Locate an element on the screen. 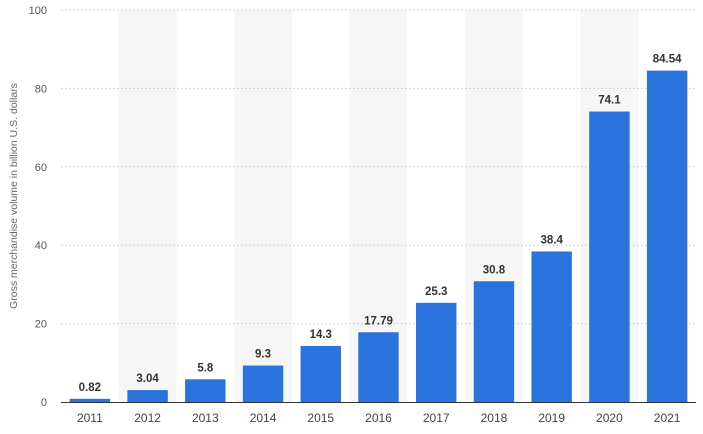 The height and width of the screenshot is (434, 703). x-tick-label: 2021 is located at coordinates (667, 418).